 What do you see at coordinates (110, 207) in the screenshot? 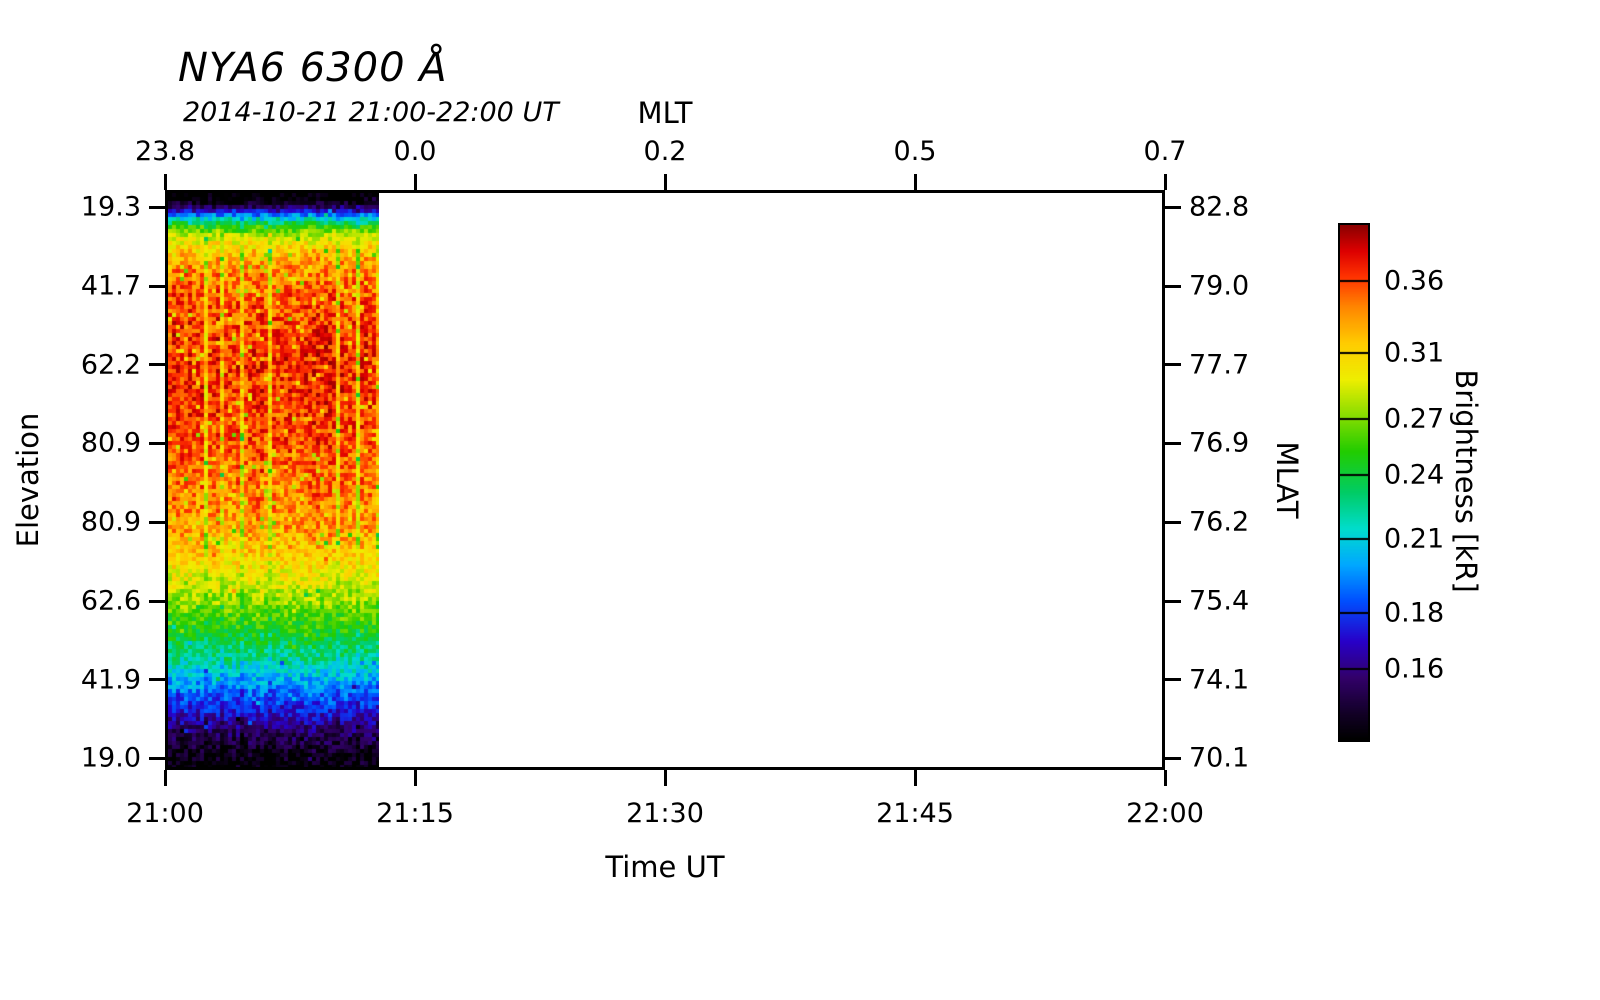
I see `left-axis-tick-label: 19.3` at bounding box center [110, 207].